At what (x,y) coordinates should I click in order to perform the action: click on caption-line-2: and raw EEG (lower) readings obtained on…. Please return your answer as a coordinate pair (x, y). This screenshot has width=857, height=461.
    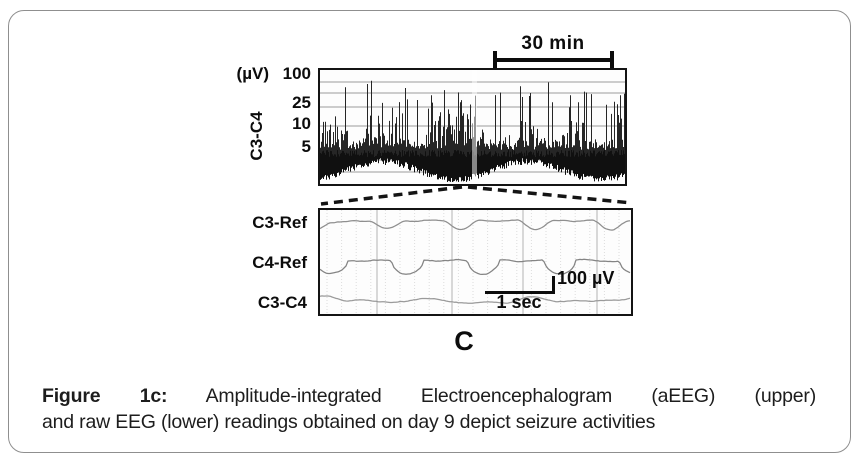
    Looking at the image, I should click on (349, 422).